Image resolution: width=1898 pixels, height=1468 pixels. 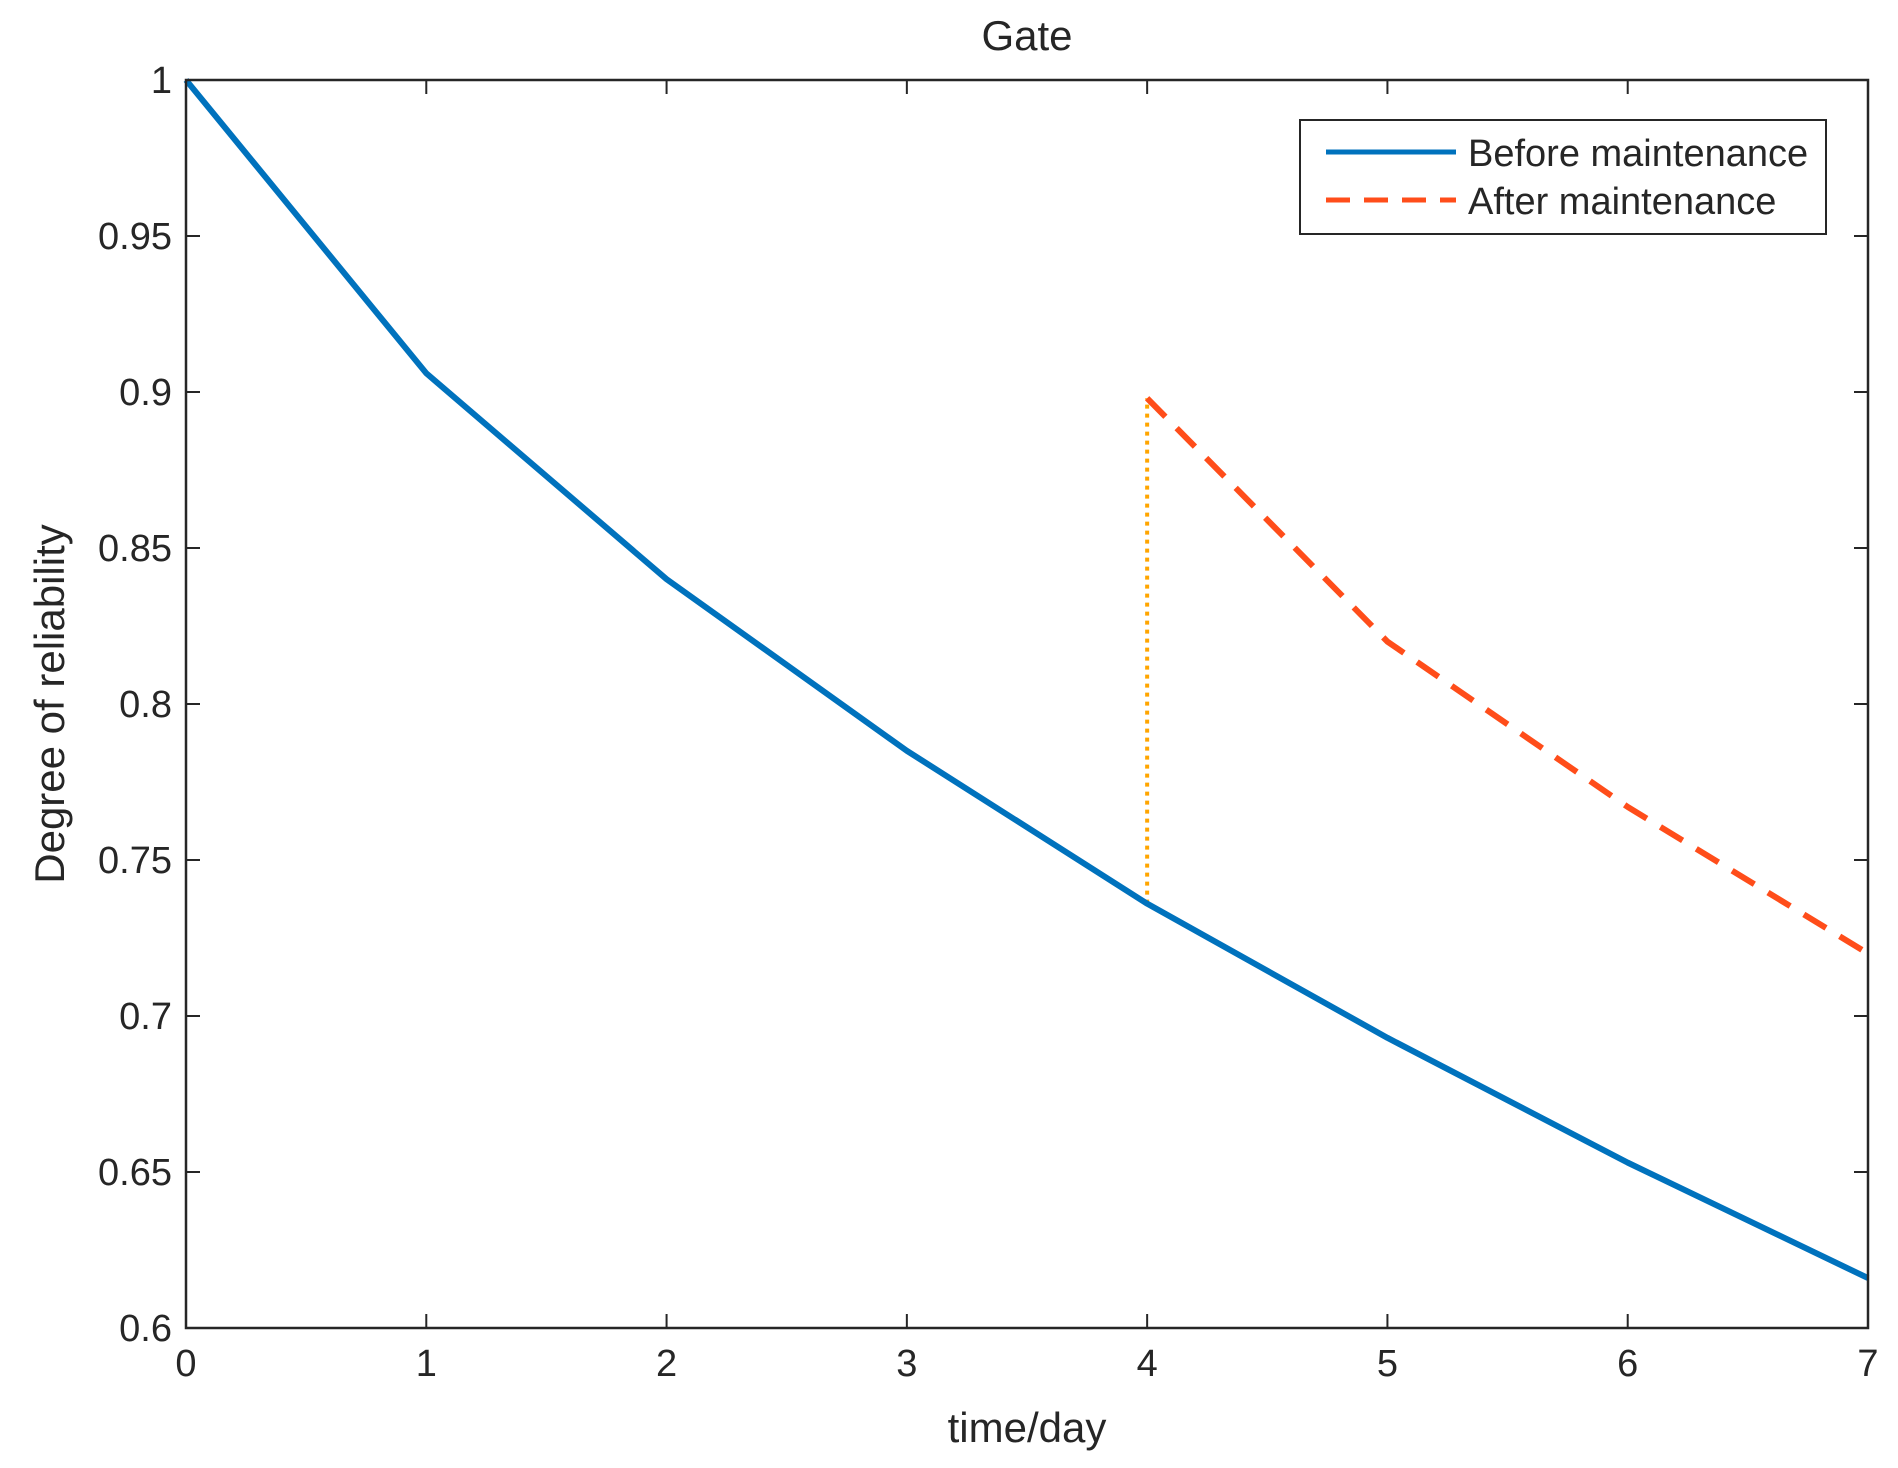 I want to click on y-tick-label: 0.95, so click(x=135, y=237).